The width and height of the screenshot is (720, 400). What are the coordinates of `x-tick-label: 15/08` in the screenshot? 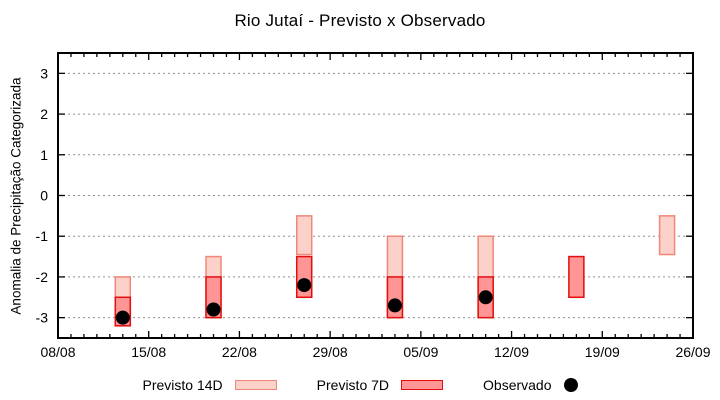 It's located at (148, 352).